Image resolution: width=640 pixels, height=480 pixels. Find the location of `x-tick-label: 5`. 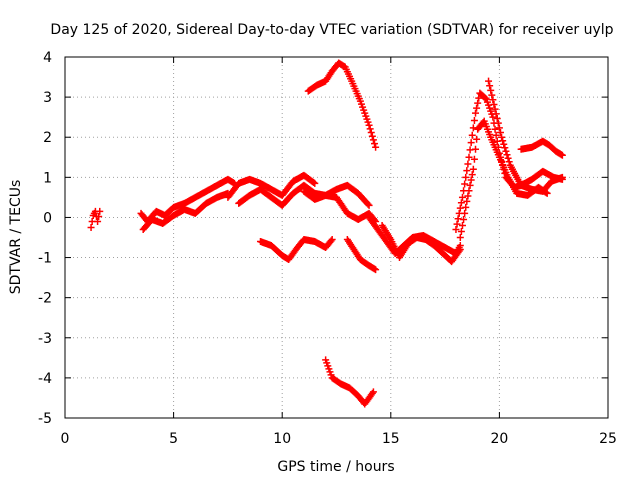

x-tick-label: 5 is located at coordinates (173, 439).